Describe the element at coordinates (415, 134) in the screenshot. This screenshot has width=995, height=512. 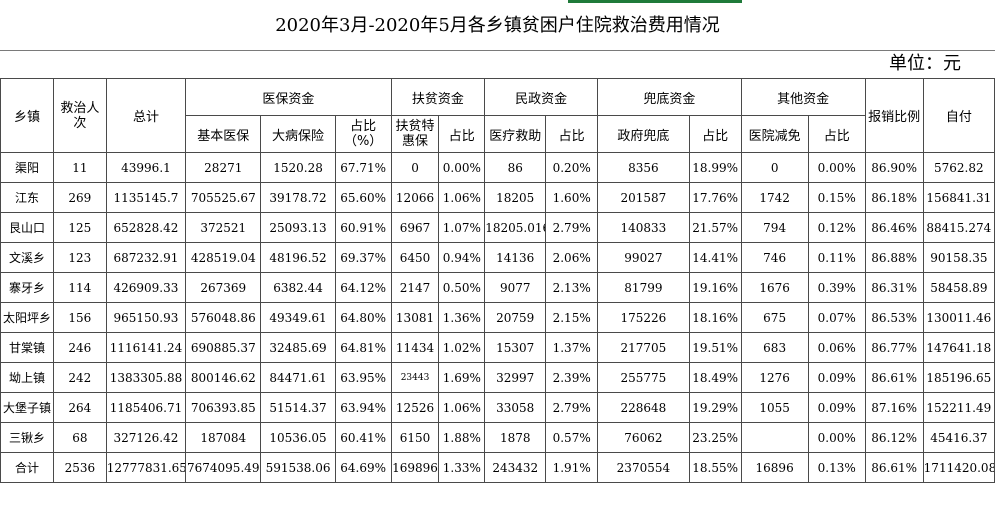
I see `header-poverty-special: 扶贫特惠保` at that location.